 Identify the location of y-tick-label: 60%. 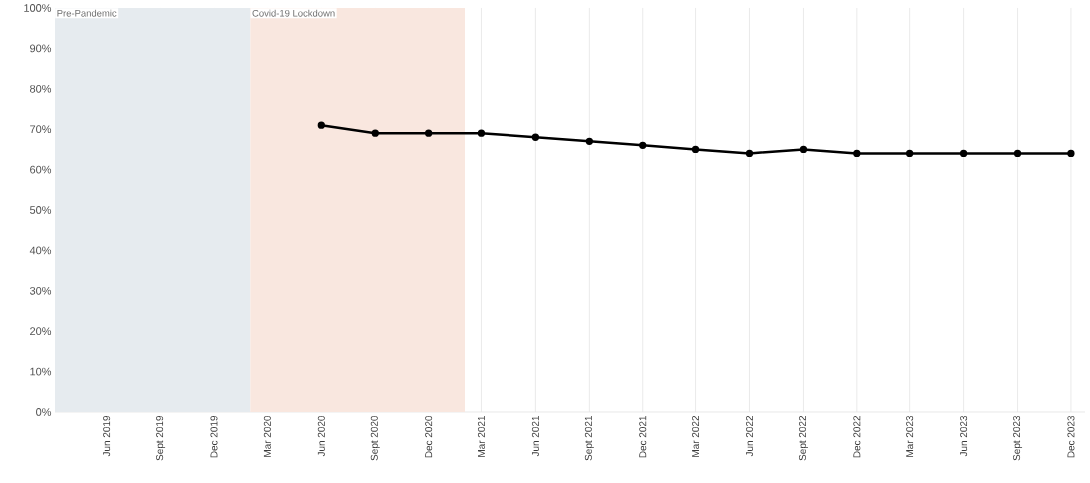
(41, 169).